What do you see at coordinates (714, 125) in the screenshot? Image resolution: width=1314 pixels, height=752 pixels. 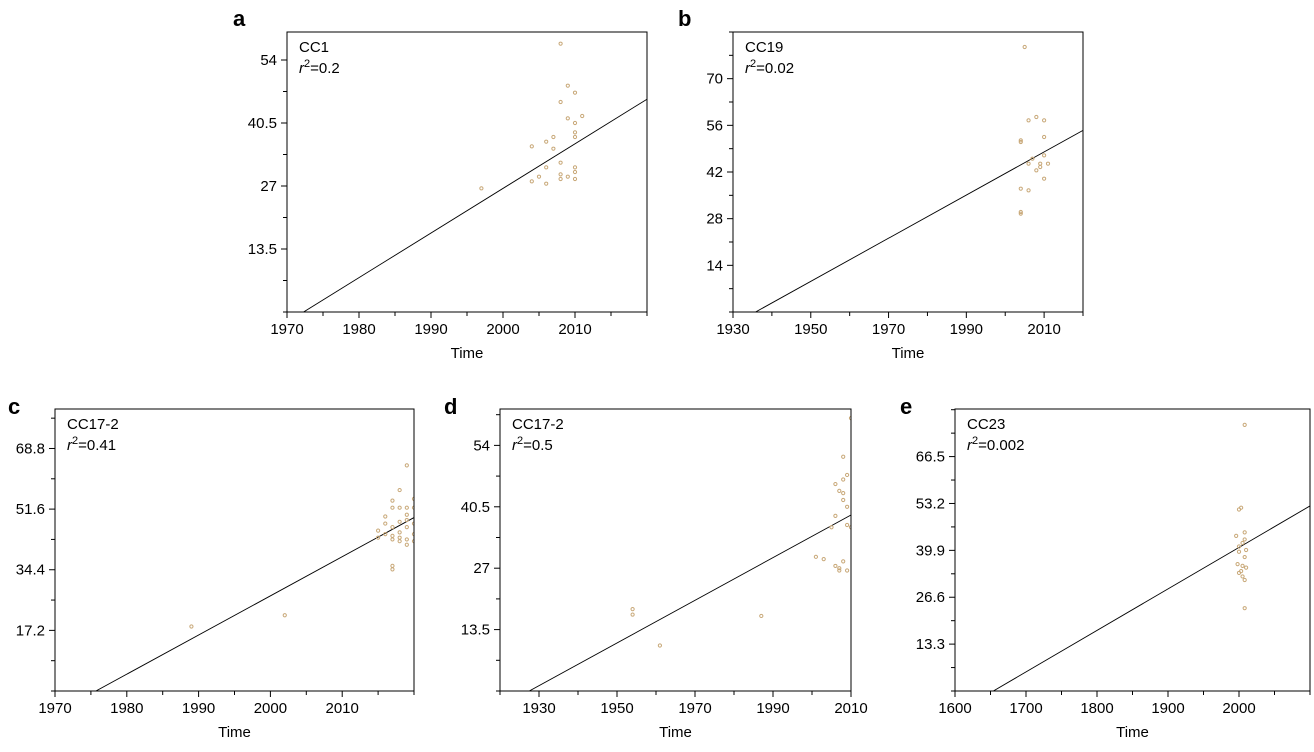 I see `y-tick-label: 56` at bounding box center [714, 125].